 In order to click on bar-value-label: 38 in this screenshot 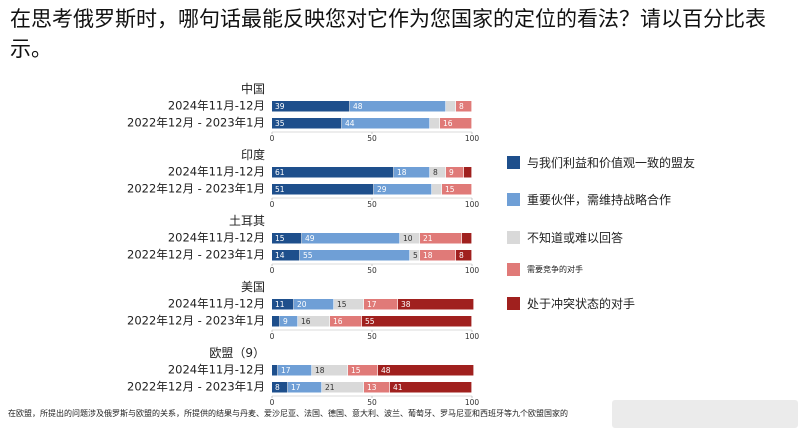, I will do `click(406, 304)`.